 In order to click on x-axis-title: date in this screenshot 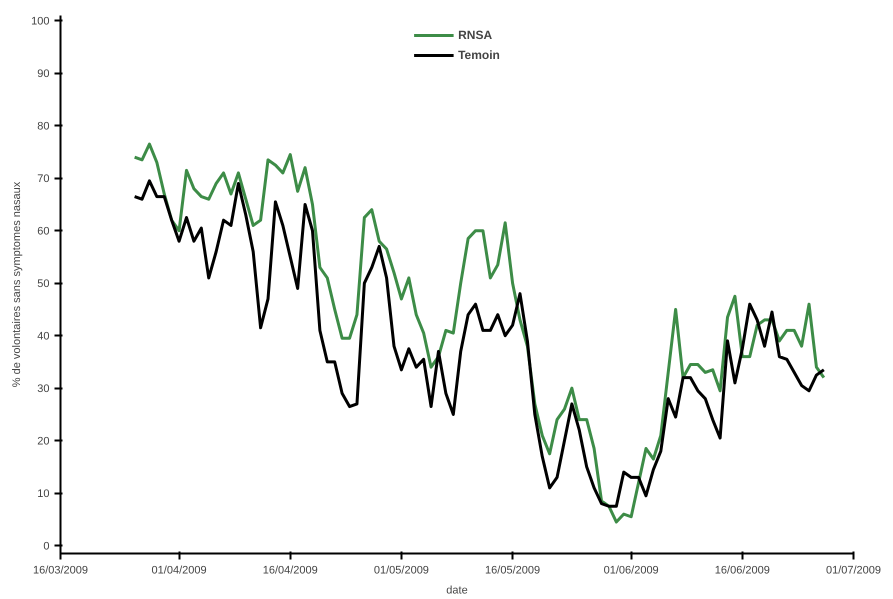, I will do `click(457, 590)`.